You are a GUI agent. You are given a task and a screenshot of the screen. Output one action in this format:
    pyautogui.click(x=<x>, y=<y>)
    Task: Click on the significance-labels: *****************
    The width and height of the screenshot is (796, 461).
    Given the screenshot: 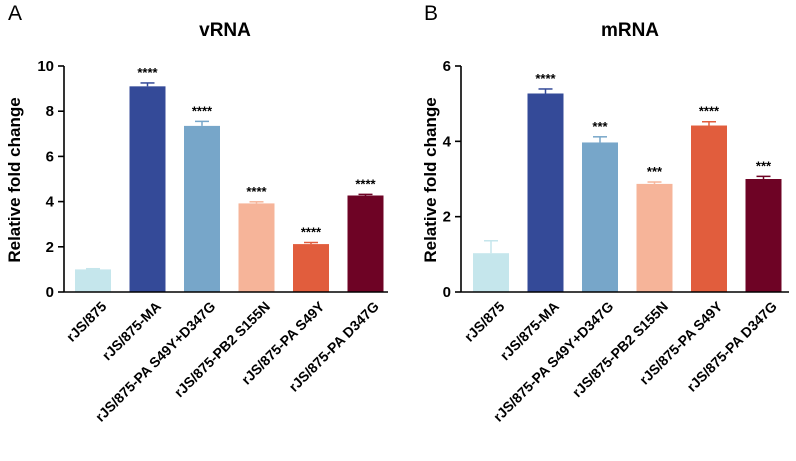 What is the action you would take?
    pyautogui.click(x=653, y=125)
    